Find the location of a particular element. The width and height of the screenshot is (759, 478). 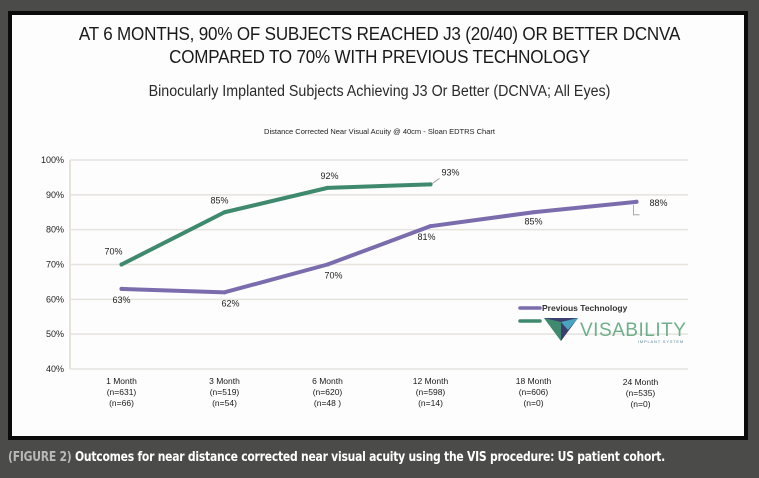

y-tick-label: 70% is located at coordinates (55, 265).